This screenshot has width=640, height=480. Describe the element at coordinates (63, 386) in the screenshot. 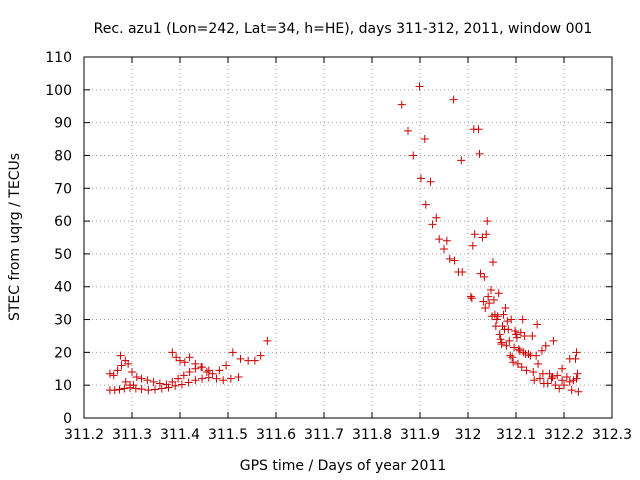

I see `y-tick-label: 10` at that location.